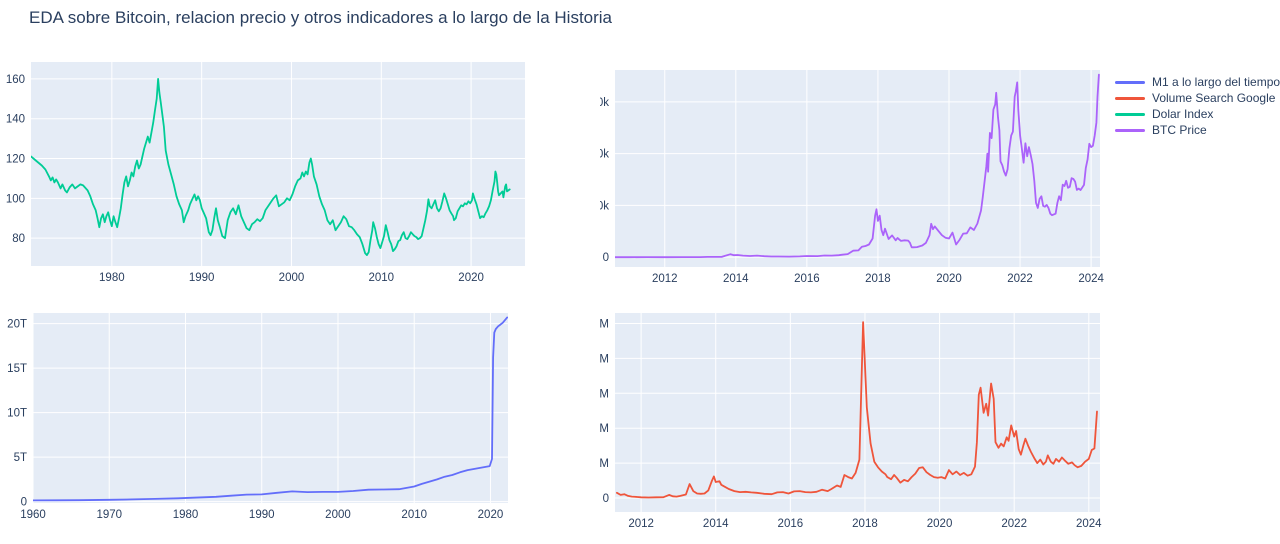 Image resolution: width=1280 pixels, height=544 pixels. I want to click on legend-item-dolar: Dolar Index, so click(1197, 114).